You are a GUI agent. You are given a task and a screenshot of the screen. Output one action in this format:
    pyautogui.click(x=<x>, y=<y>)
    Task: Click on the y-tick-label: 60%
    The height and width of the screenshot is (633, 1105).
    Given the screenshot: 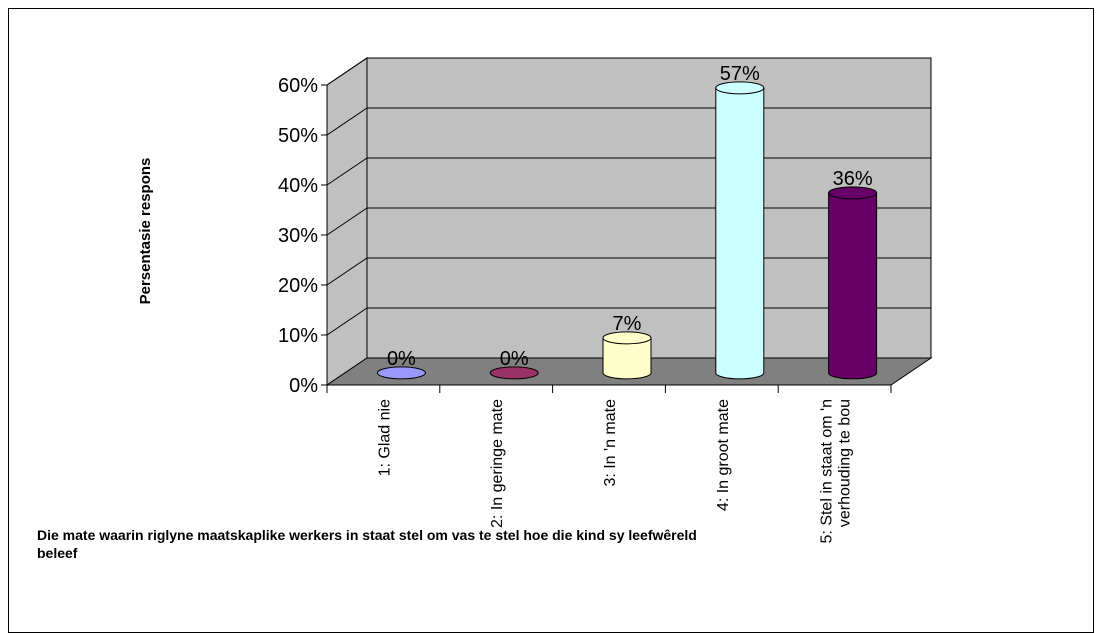 What is the action you would take?
    pyautogui.click(x=298, y=86)
    